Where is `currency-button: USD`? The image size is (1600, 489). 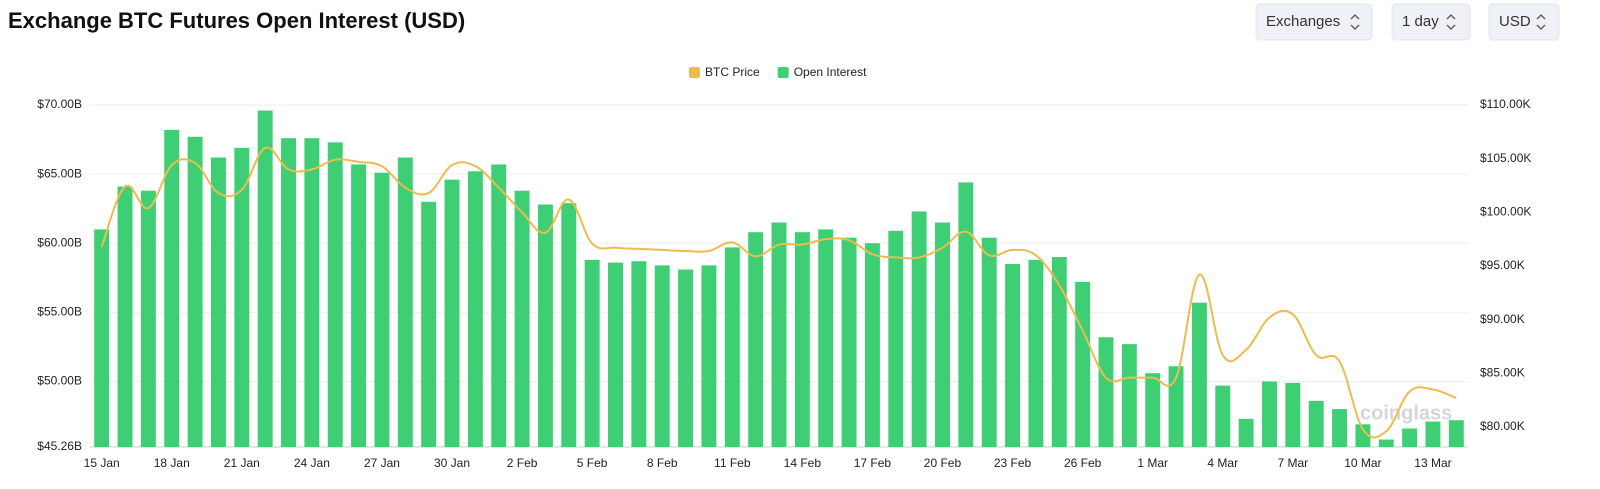 currency-button: USD is located at coordinates (1524, 22).